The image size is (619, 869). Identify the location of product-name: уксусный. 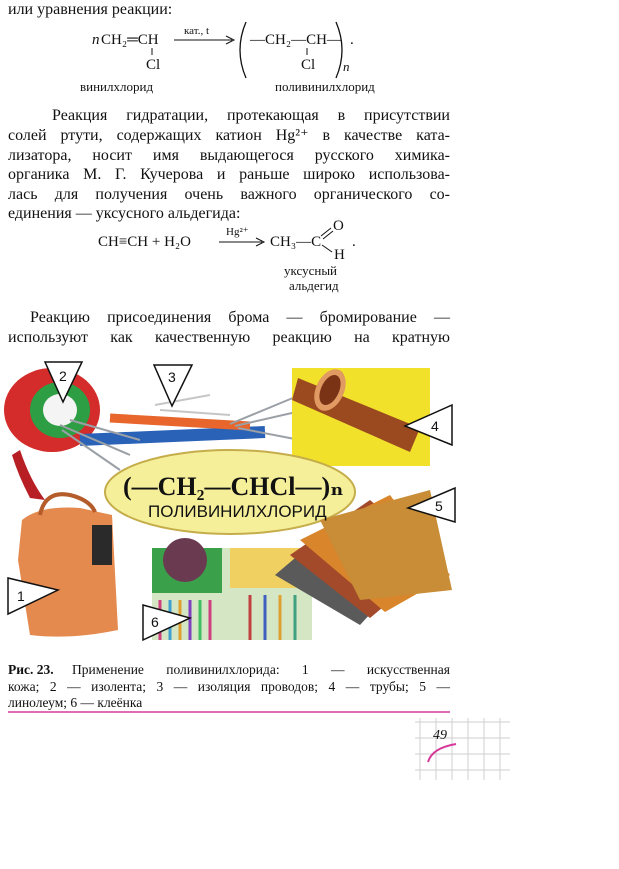
(311, 270).